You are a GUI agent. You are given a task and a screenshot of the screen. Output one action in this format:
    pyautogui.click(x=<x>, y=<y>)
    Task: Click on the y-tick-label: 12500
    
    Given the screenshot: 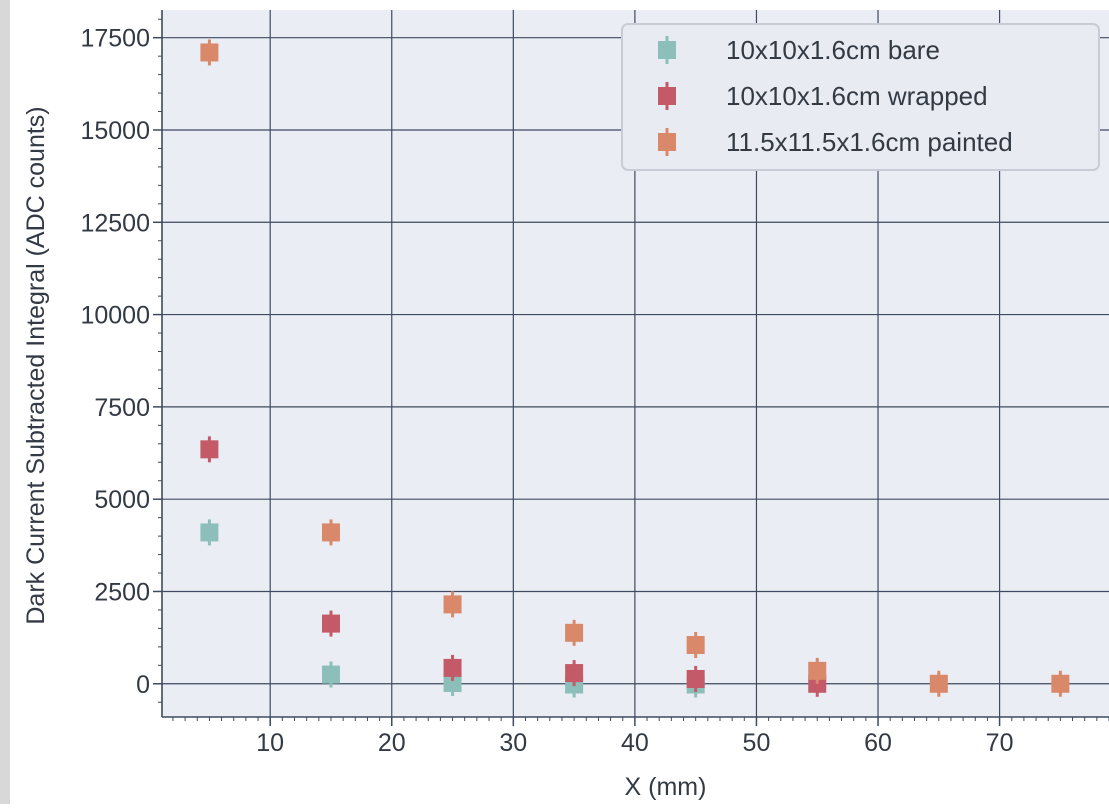 What is the action you would take?
    pyautogui.click(x=115, y=223)
    